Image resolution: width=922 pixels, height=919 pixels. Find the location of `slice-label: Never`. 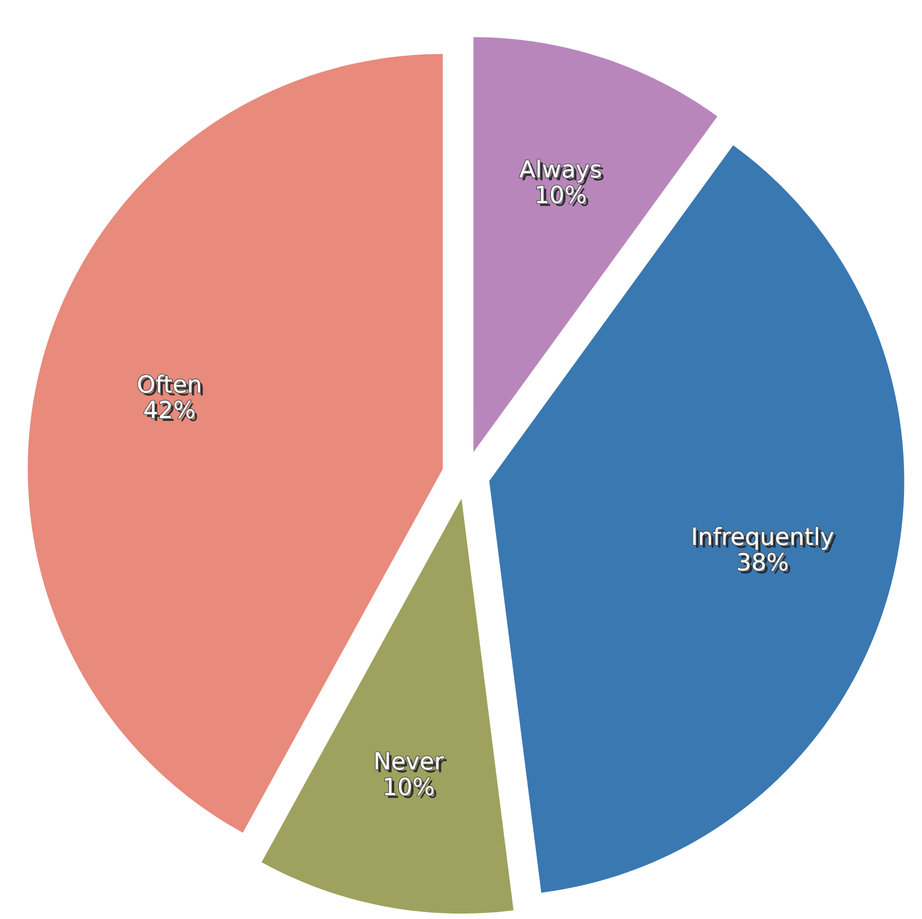

slice-label: Never is located at coordinates (411, 762).